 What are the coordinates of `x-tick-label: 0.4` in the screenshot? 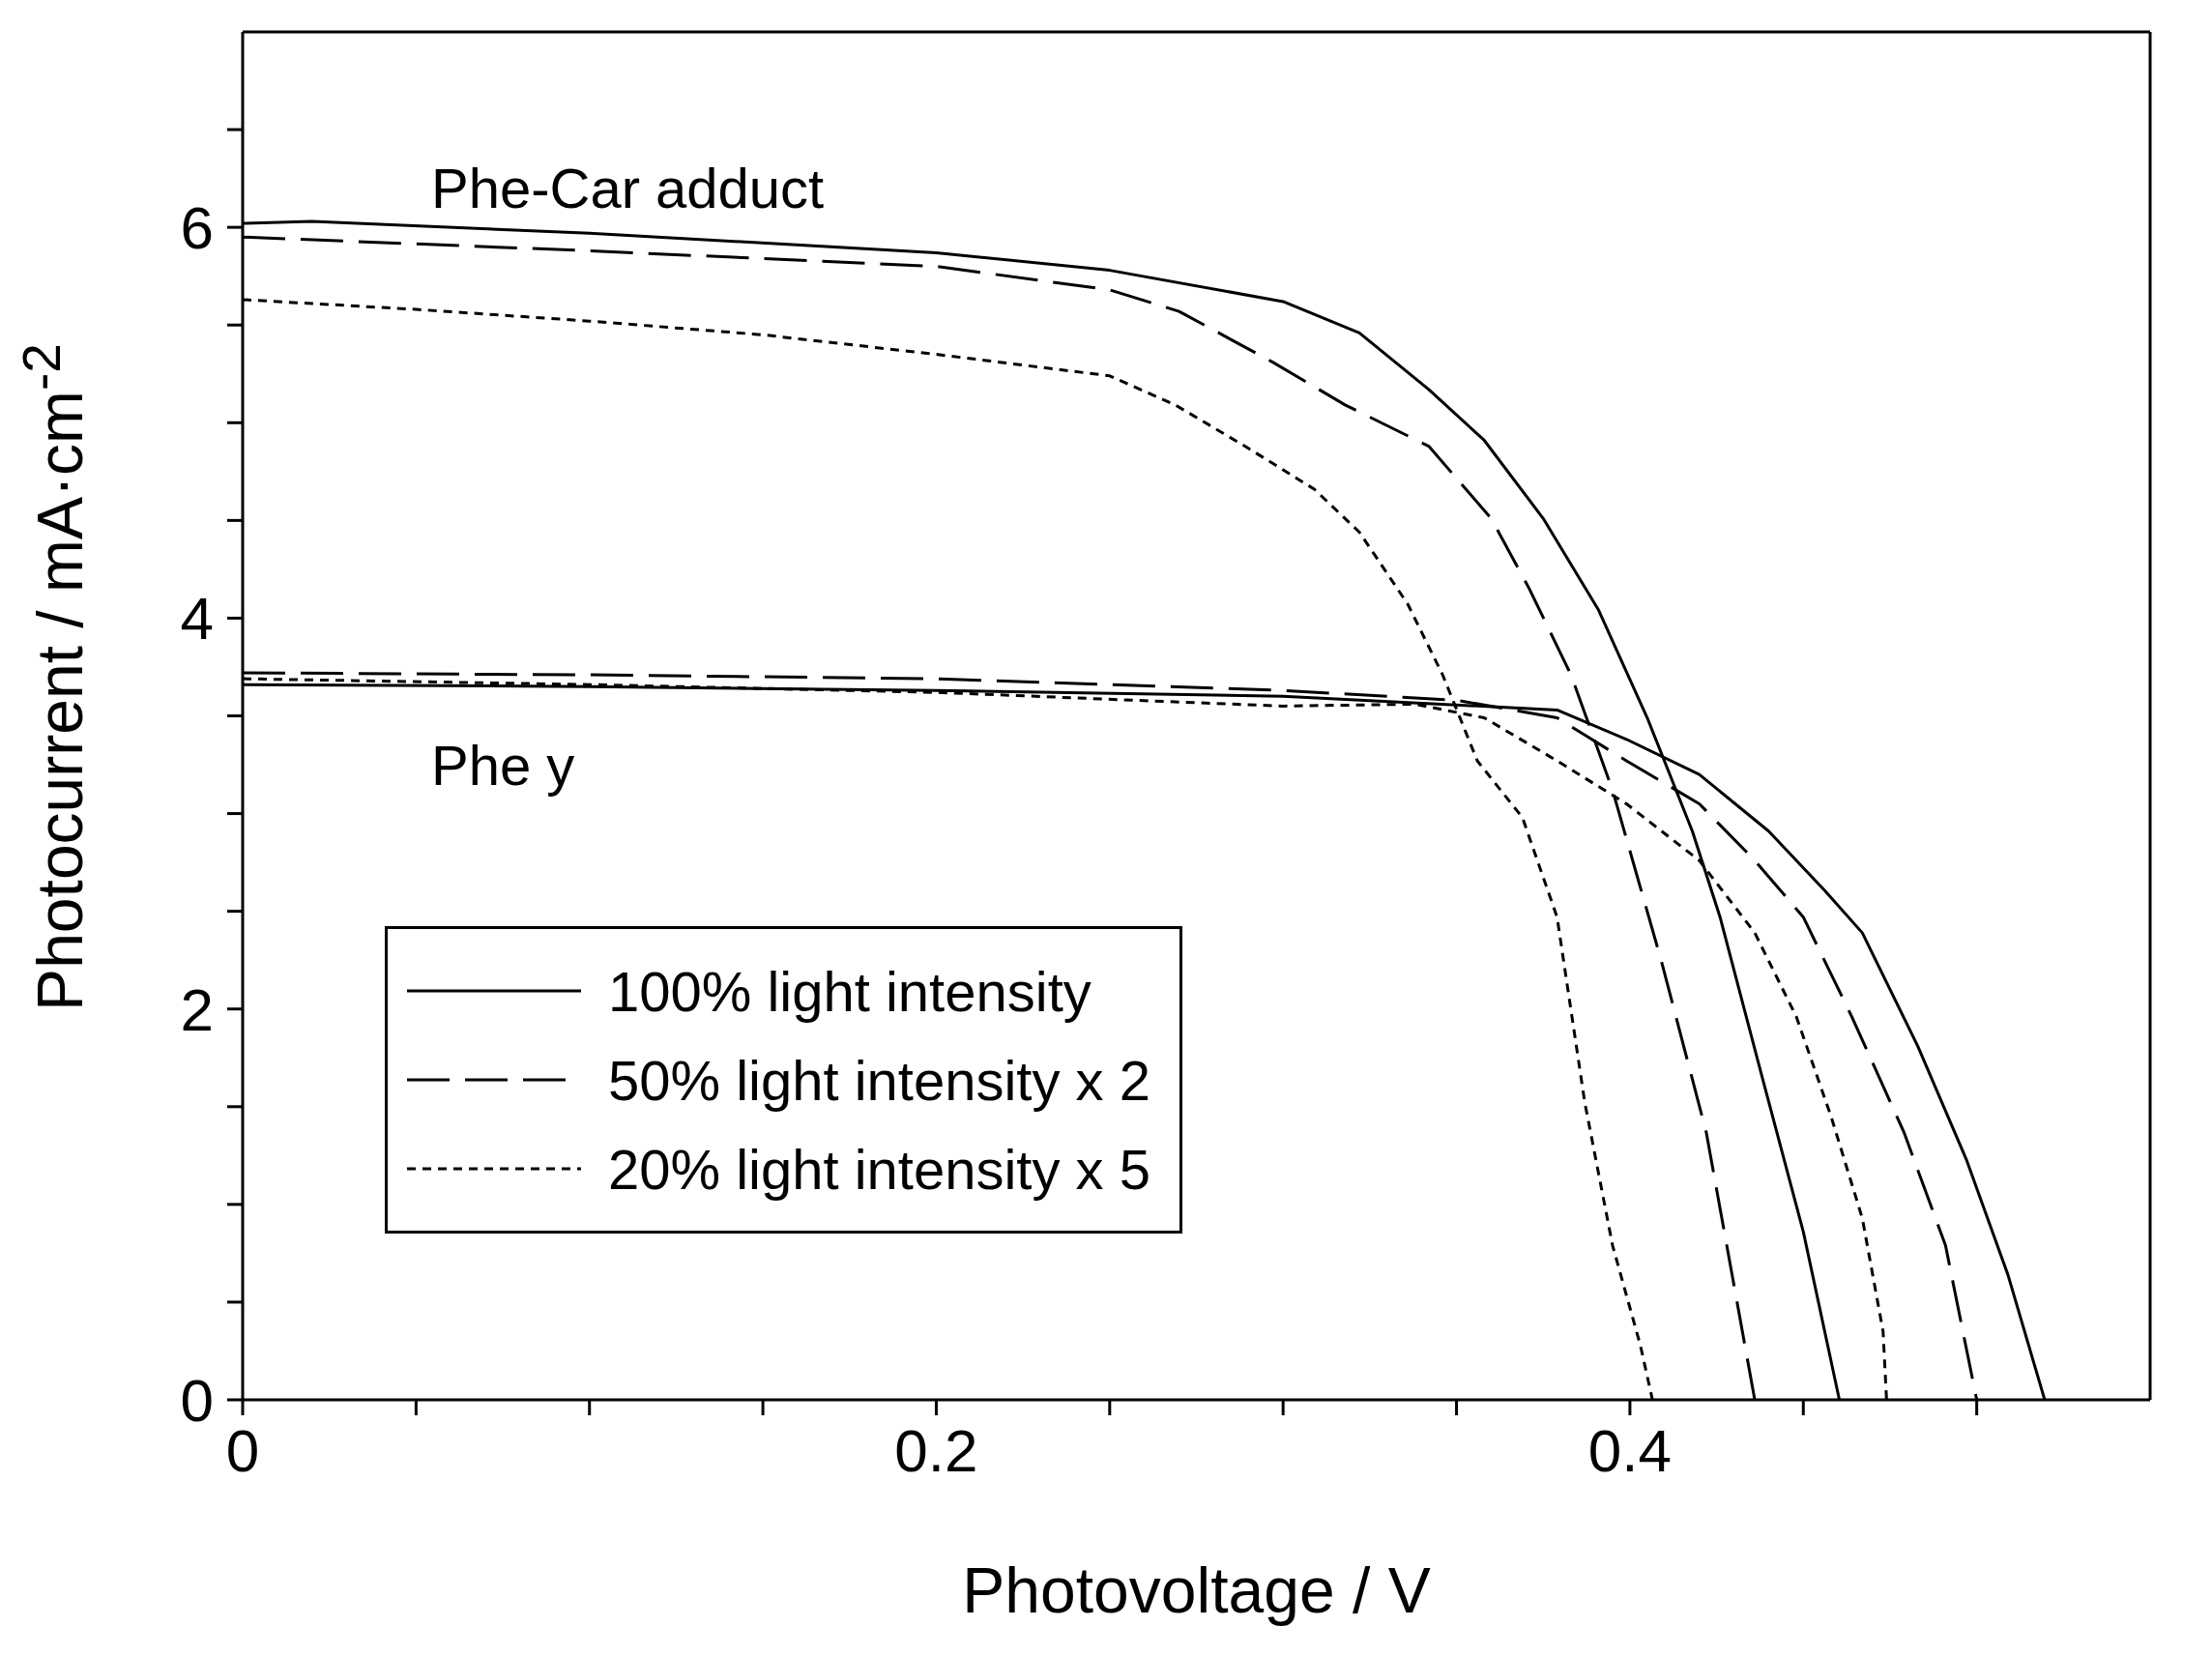 It's located at (1630, 1451).